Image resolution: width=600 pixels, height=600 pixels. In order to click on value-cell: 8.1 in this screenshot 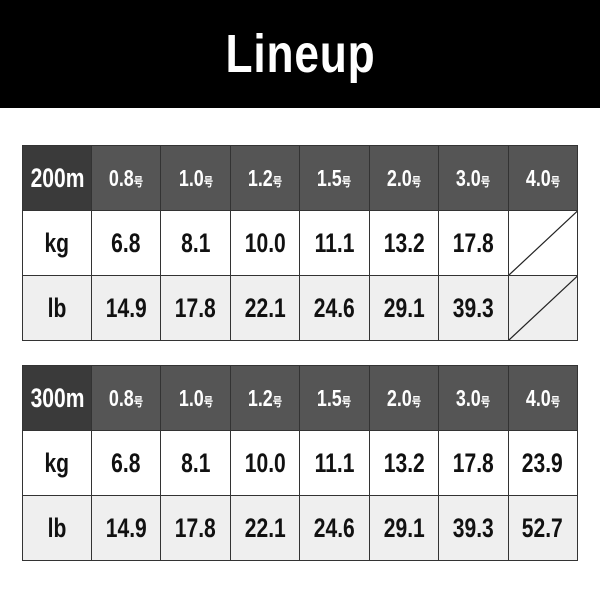, I will do `click(195, 243)`.